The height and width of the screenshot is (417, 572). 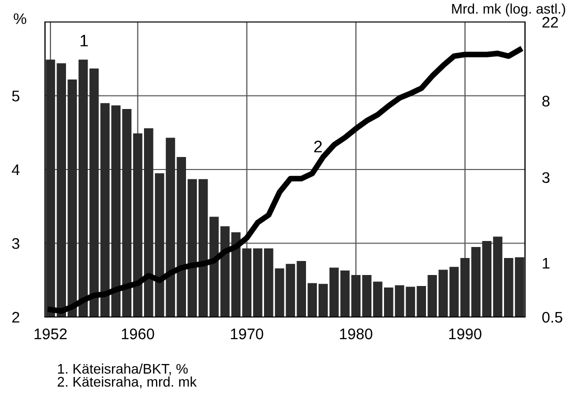 What do you see at coordinates (16, 170) in the screenshot?
I see `y-tick-label: 4` at bounding box center [16, 170].